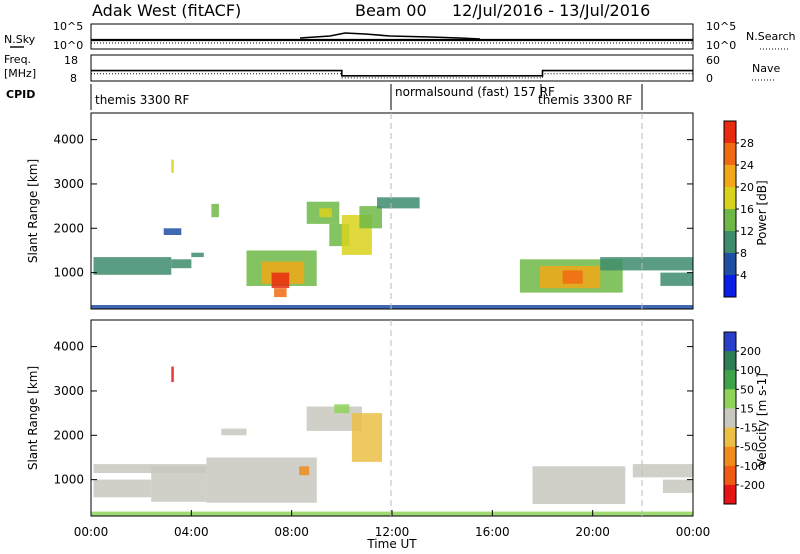 The width and height of the screenshot is (800, 554). I want to click on power-ytick-label-1000: 1000, so click(68, 273).